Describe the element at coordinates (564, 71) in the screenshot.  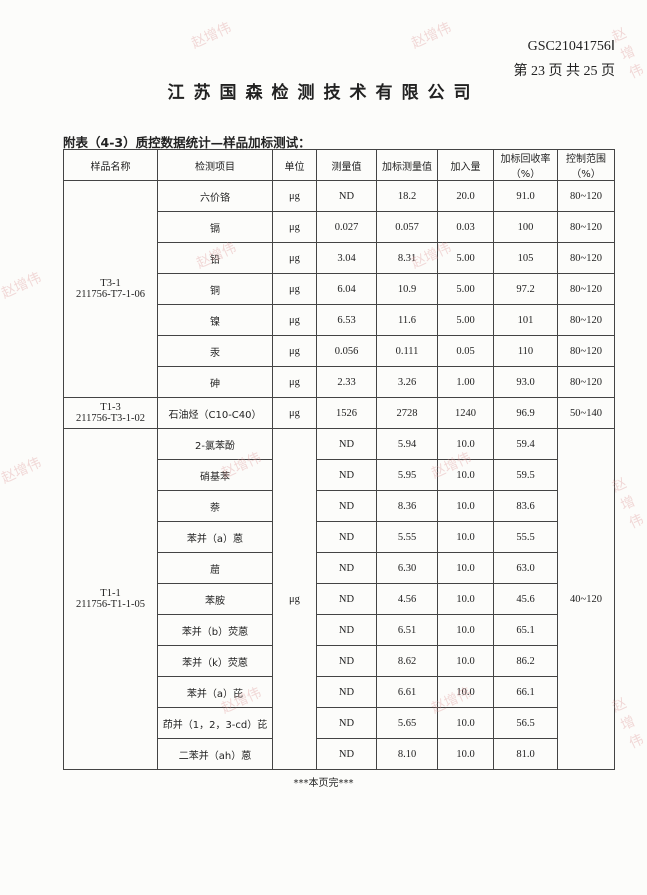
I see `page-number: 第 23 页 共 25 页` at that location.